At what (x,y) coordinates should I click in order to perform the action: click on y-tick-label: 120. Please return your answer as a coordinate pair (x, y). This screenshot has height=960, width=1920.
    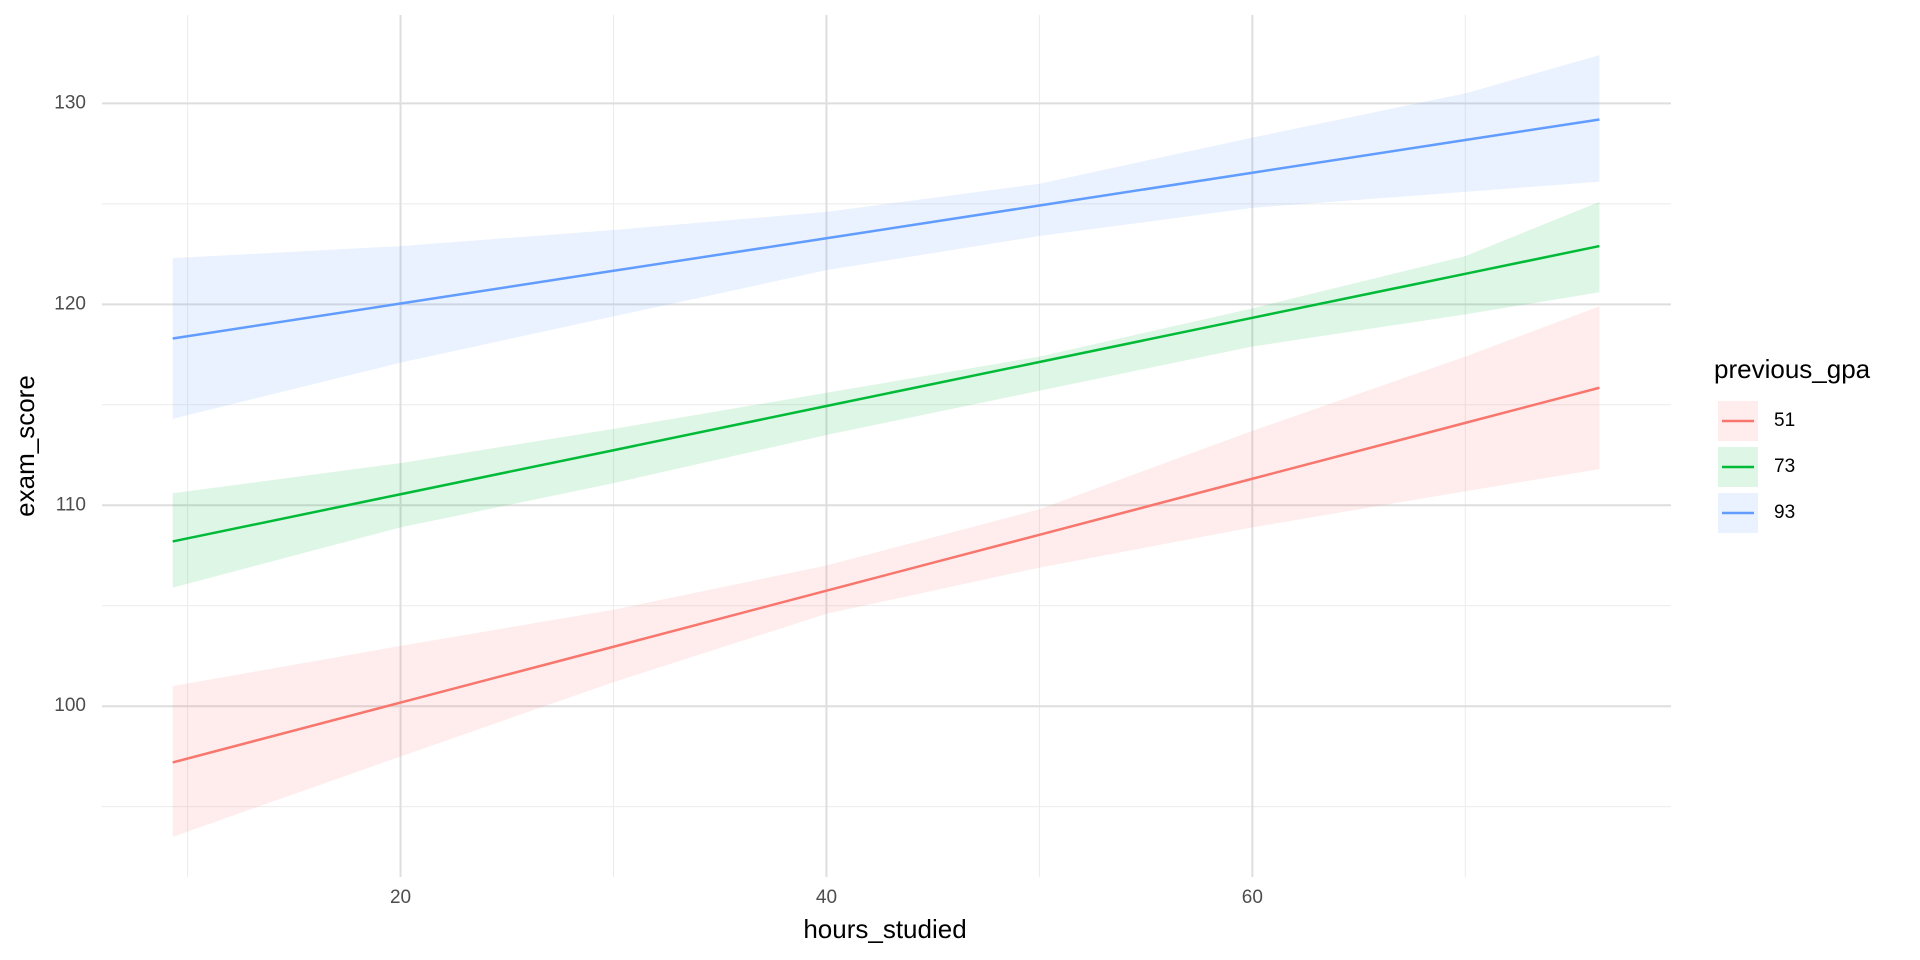
    Looking at the image, I should click on (70, 303).